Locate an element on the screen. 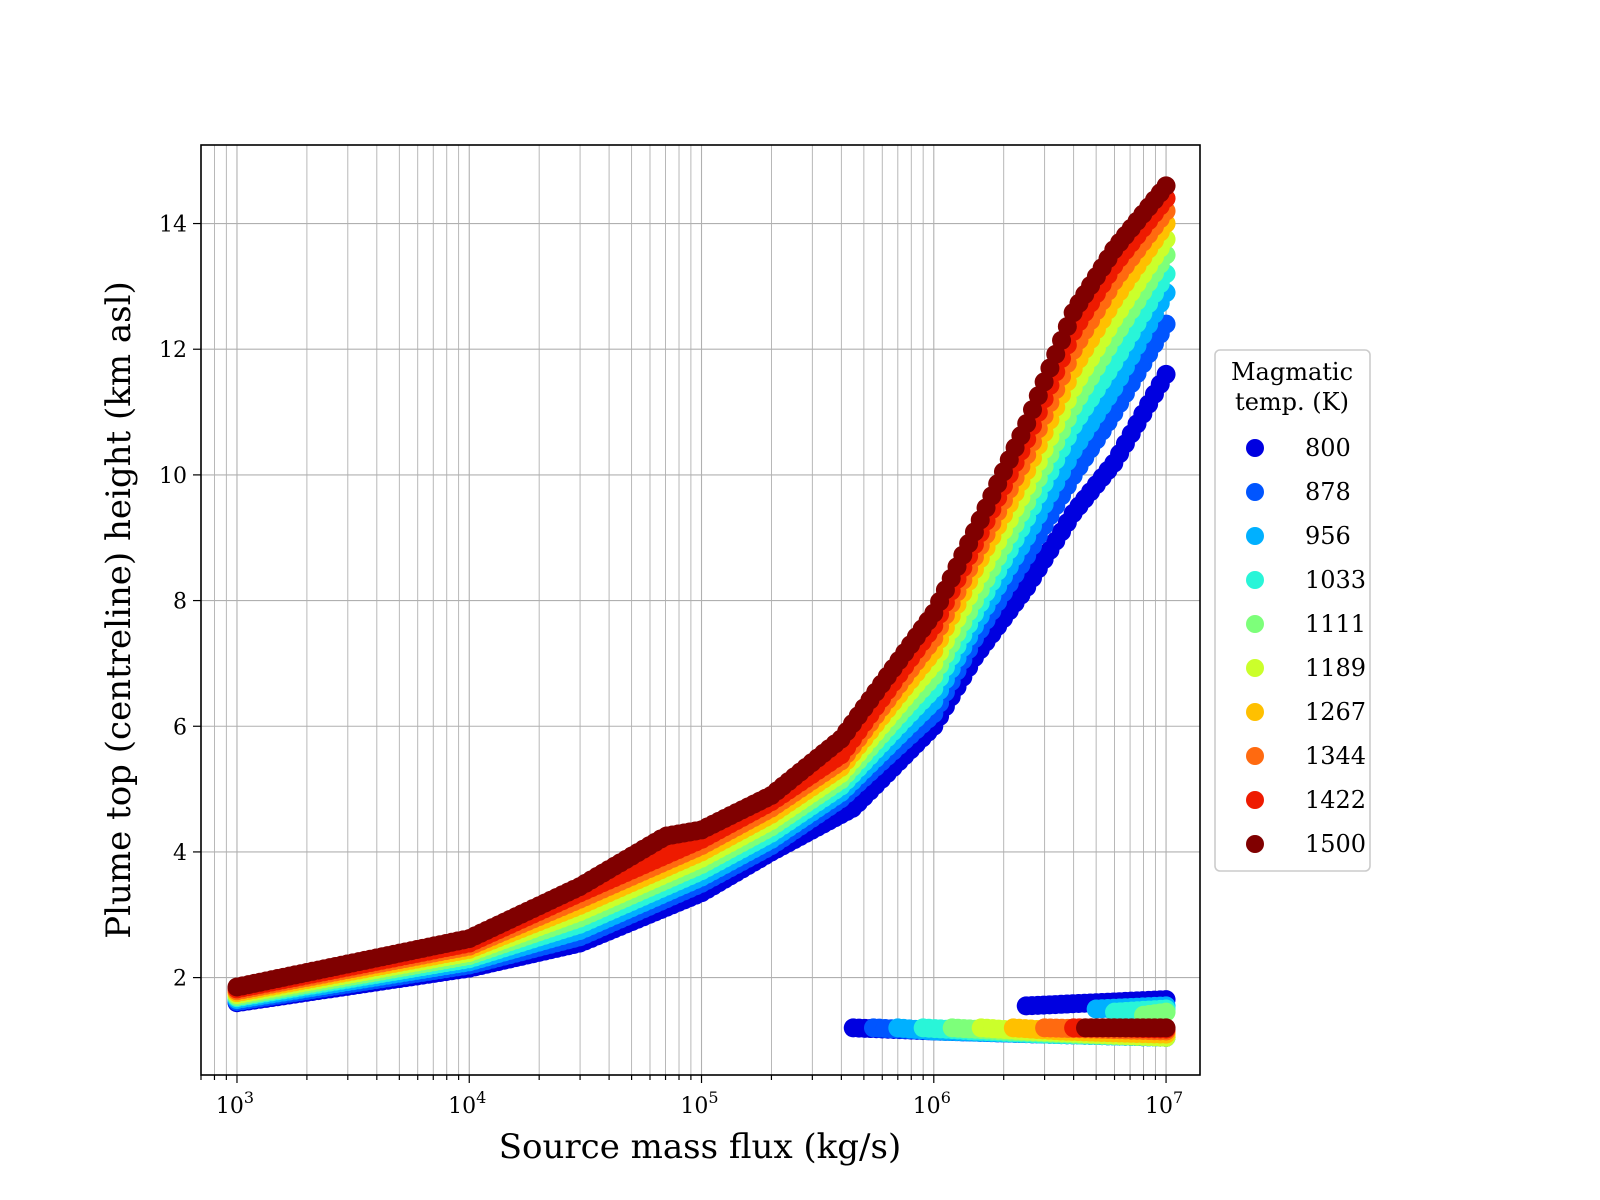 This screenshot has height=1200, width=1600. legend-label: 1344 is located at coordinates (1335, 756).